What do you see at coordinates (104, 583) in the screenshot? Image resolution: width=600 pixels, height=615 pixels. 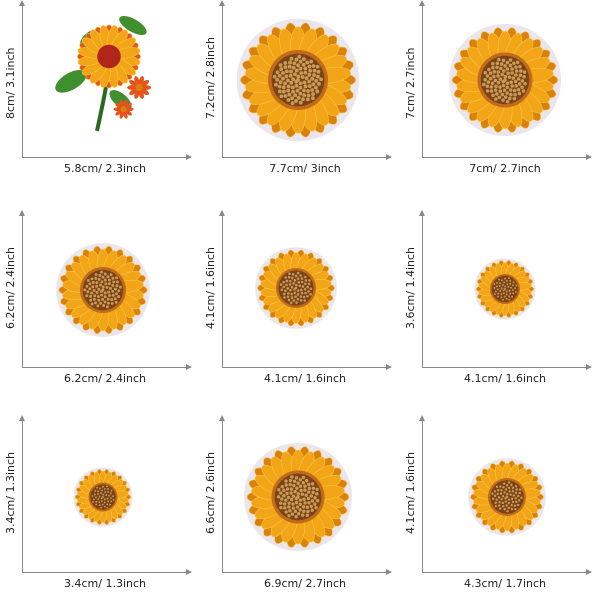 I see `width-label: 3.4cm/ 1.3inch` at bounding box center [104, 583].